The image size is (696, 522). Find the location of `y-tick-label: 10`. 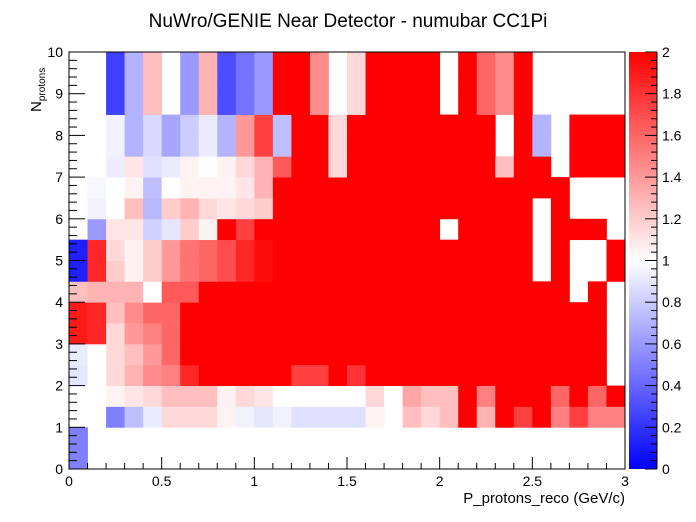

y-tick-label: 10 is located at coordinates (55, 52).